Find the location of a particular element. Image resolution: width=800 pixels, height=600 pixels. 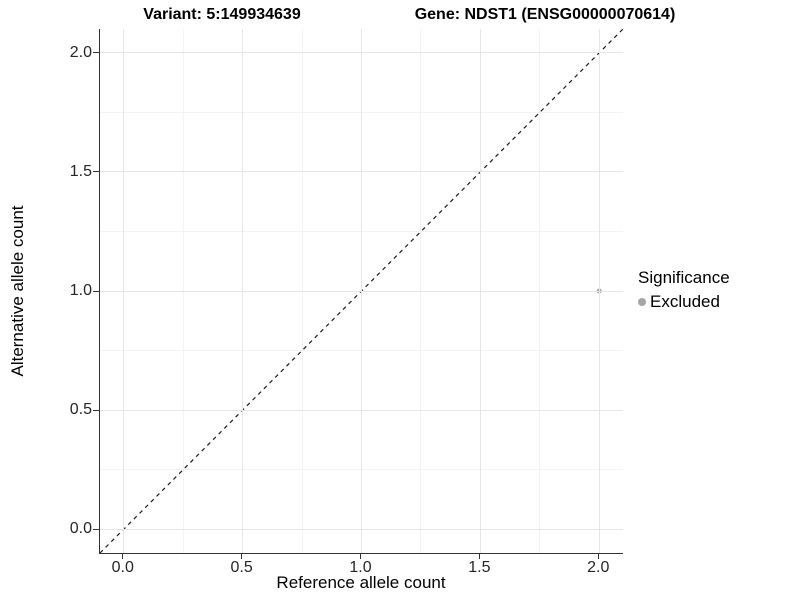

legend-title: Significance is located at coordinates (684, 277).